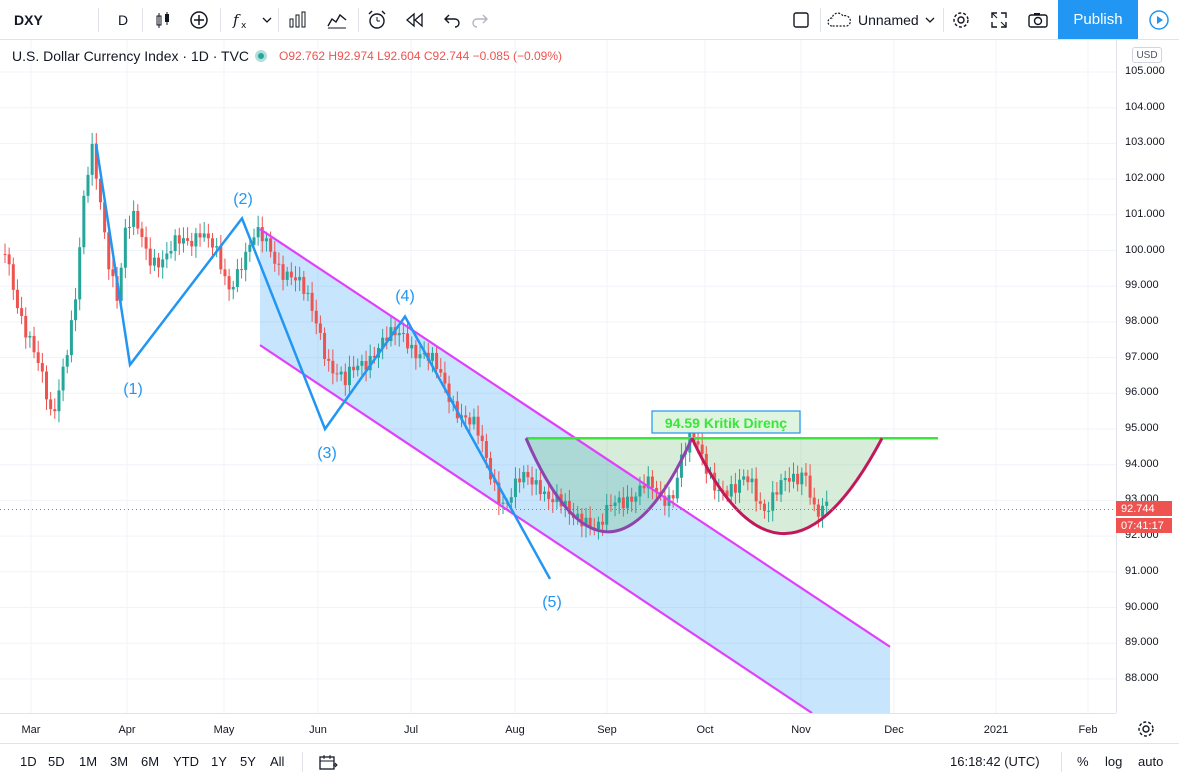 The image size is (1179, 783). What do you see at coordinates (1038, 20) in the screenshot?
I see `snapshot-button` at bounding box center [1038, 20].